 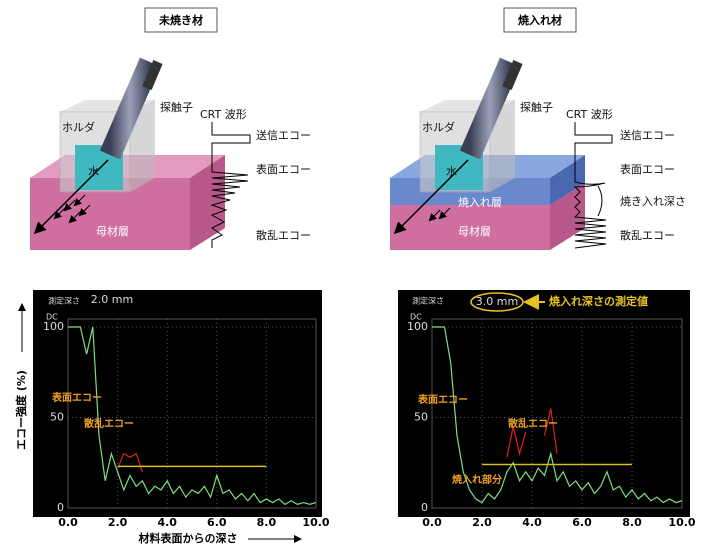 I want to click on diagram-title: 未焼き材, so click(x=180, y=20).